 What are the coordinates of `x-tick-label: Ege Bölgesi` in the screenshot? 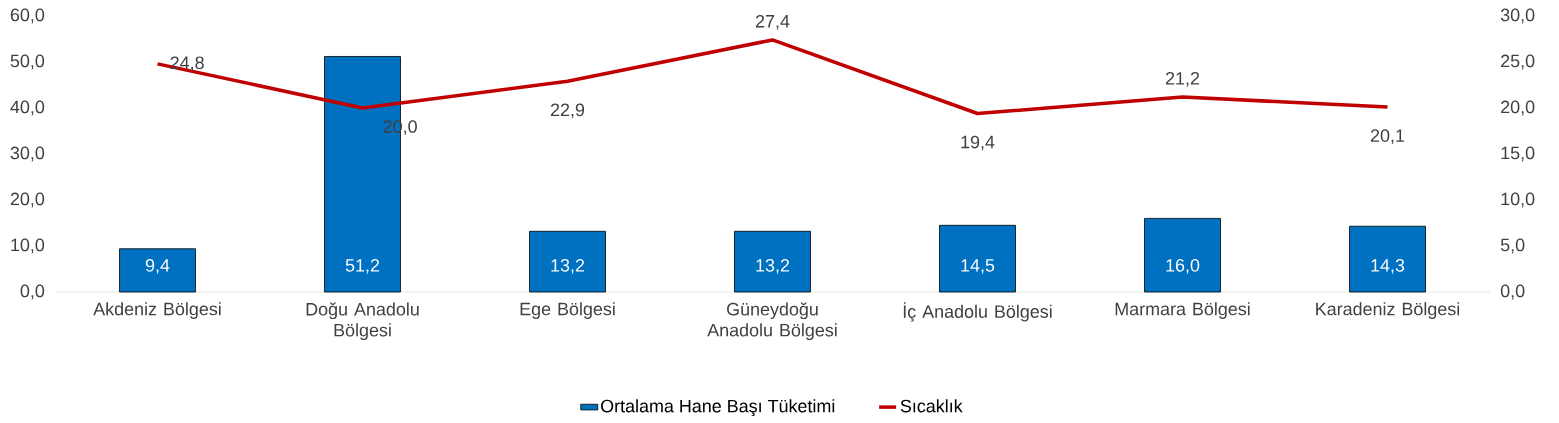 It's located at (567, 310).